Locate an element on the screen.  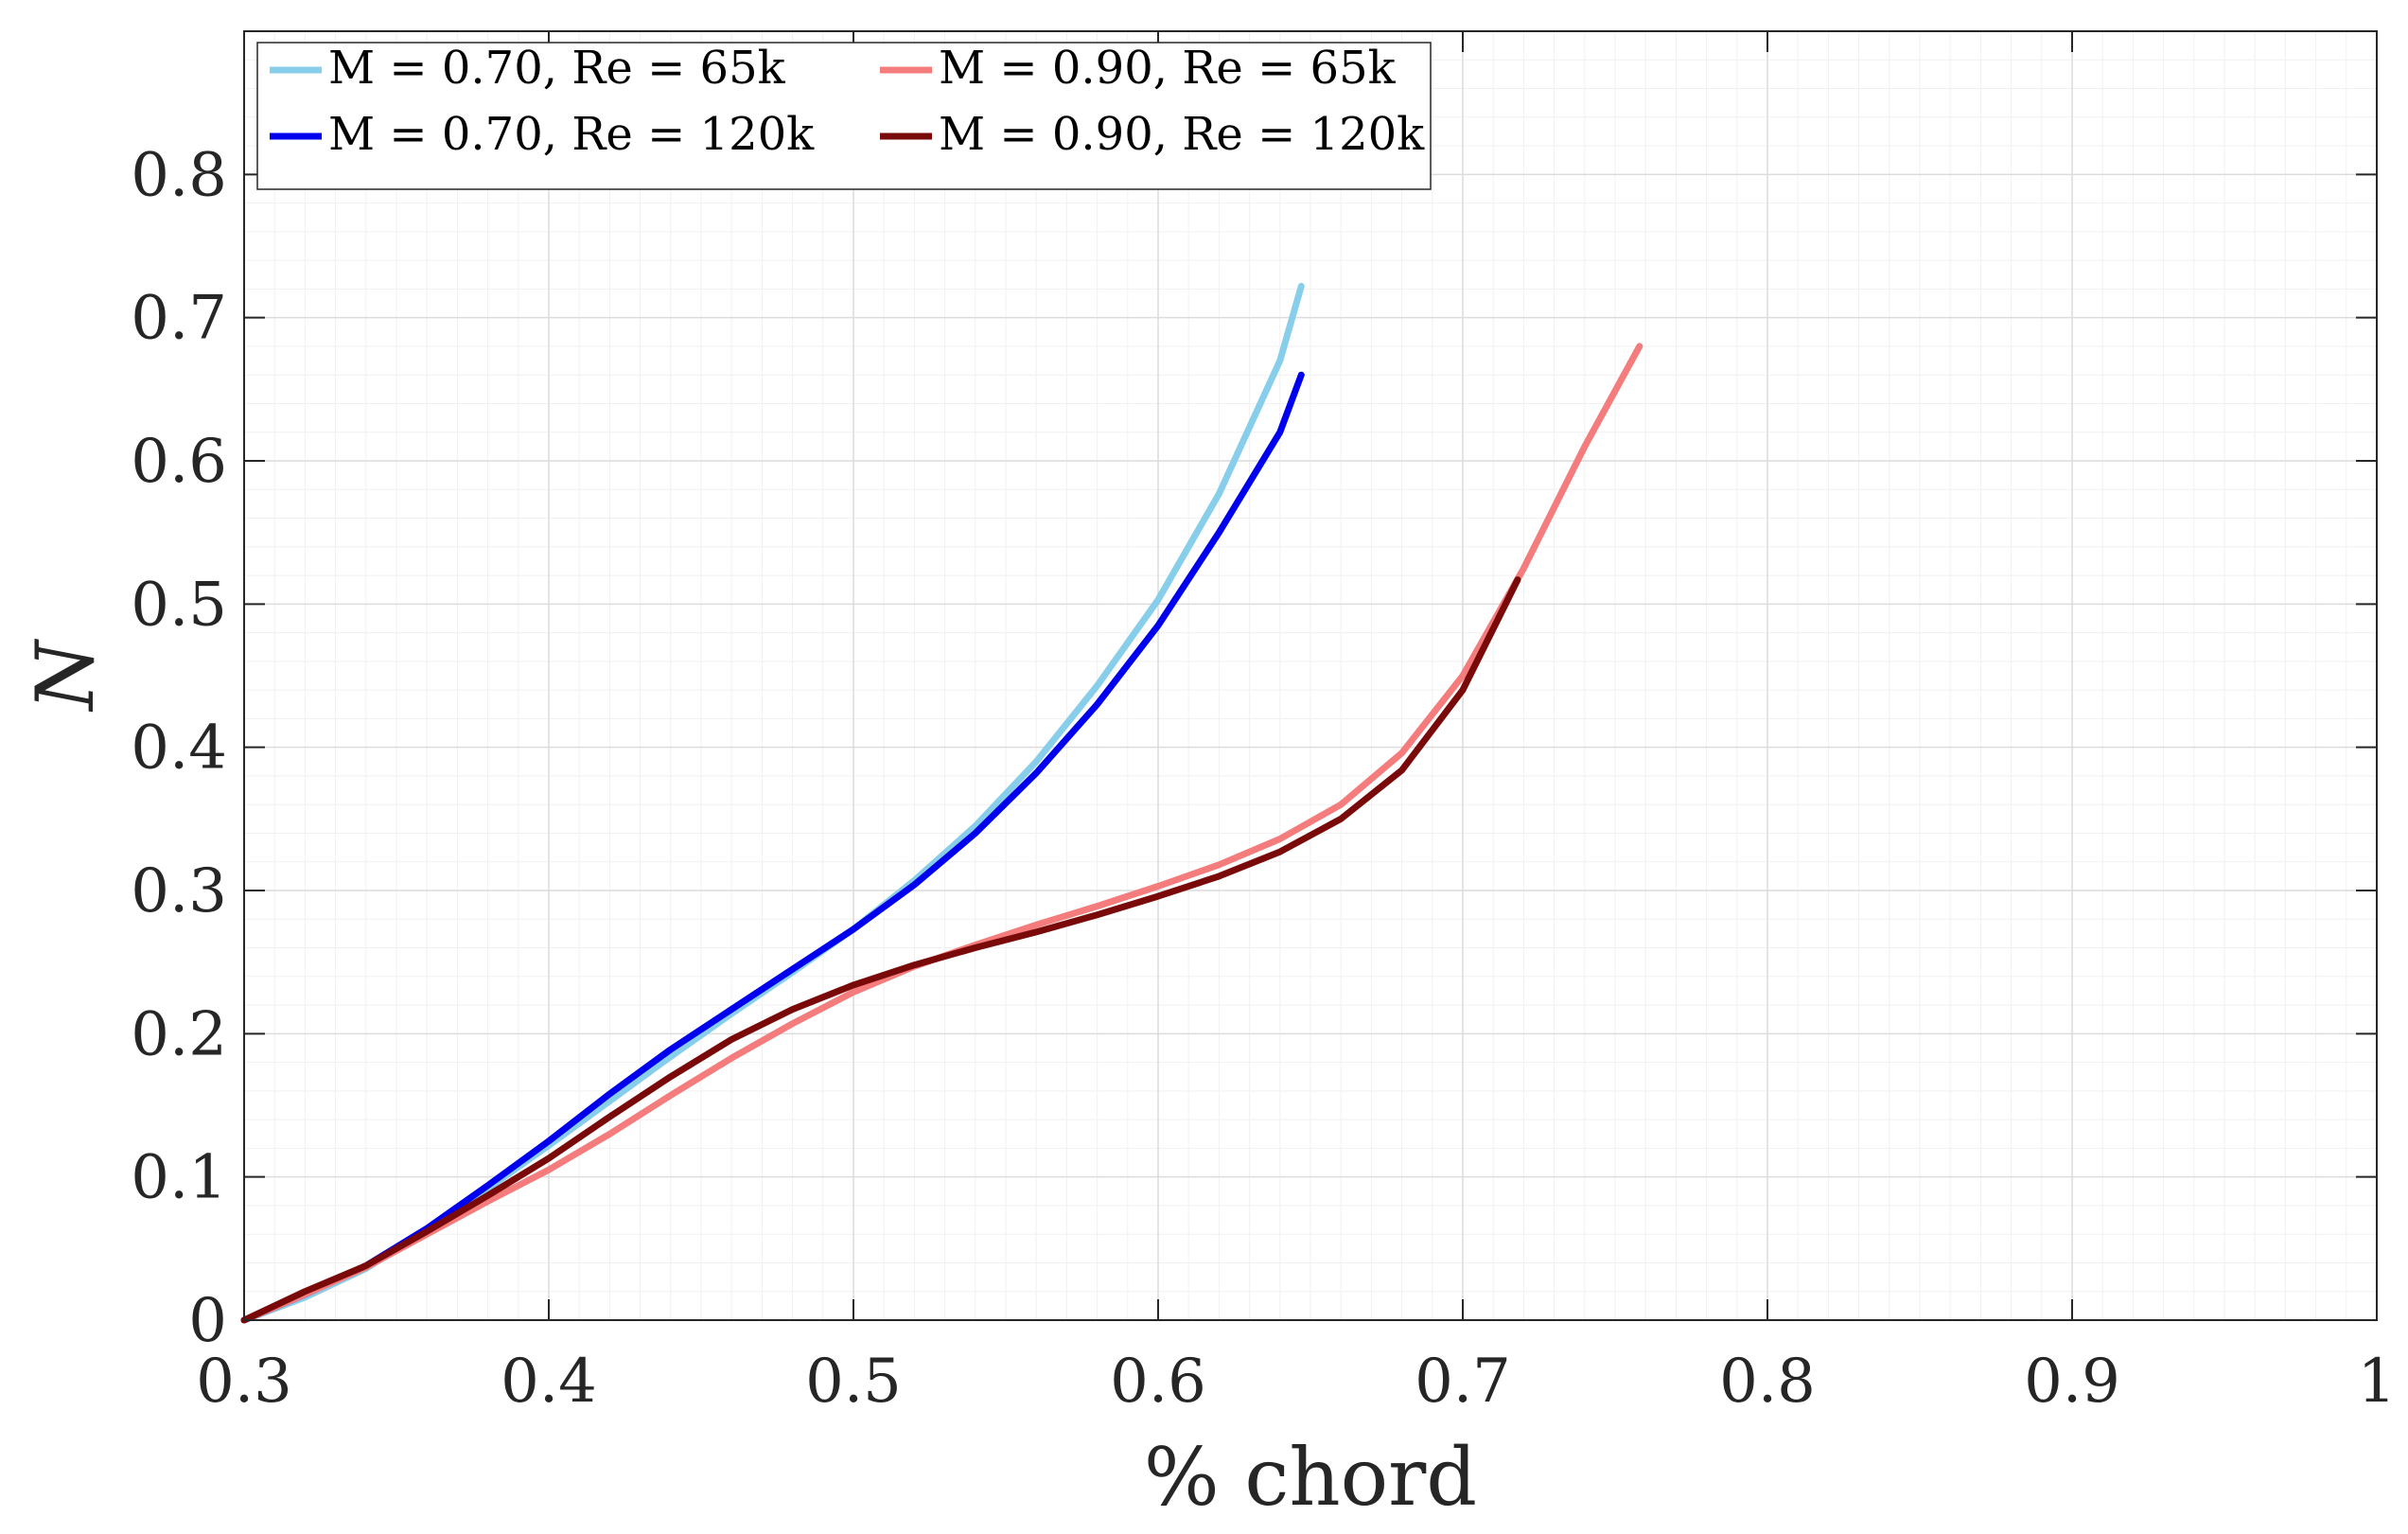
x-tick-label: 0.3 is located at coordinates (244, 1382).